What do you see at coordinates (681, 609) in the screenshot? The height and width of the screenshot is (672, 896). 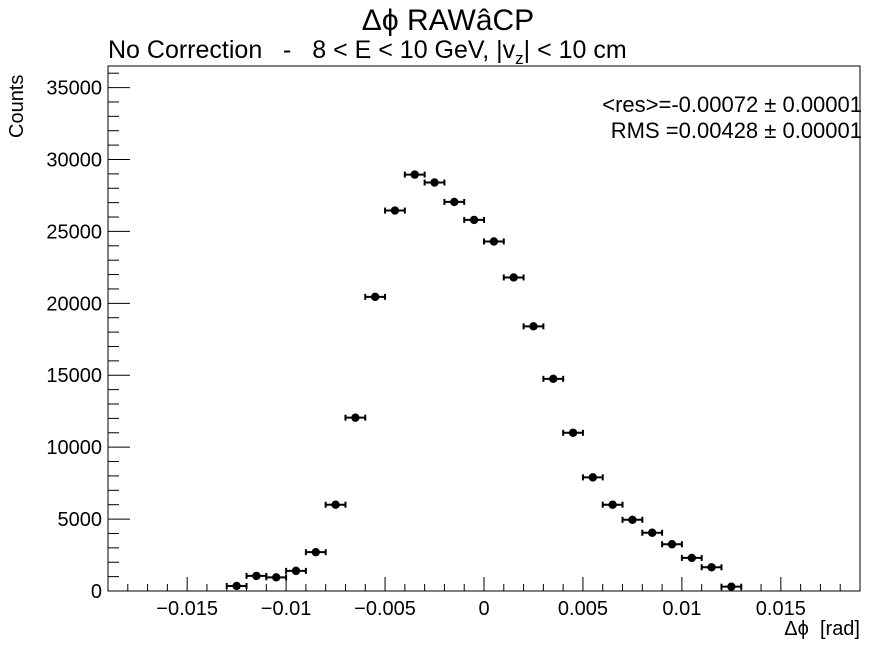 I see `x-tick-label: 0.01` at bounding box center [681, 609].